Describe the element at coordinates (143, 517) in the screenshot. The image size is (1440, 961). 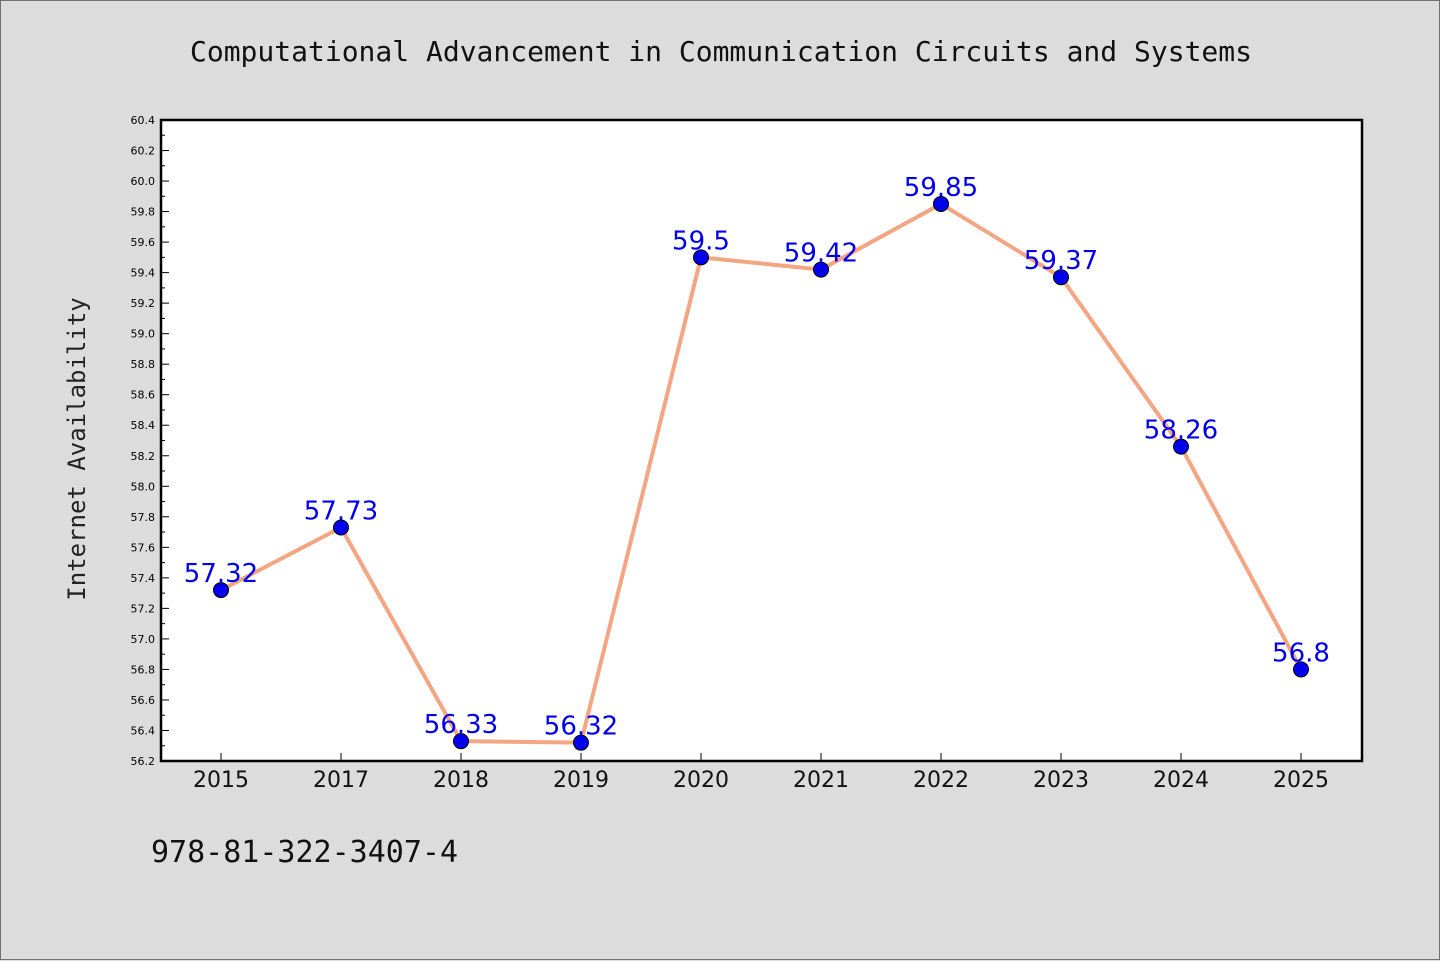
I see `y-tick-label: 57.8` at that location.